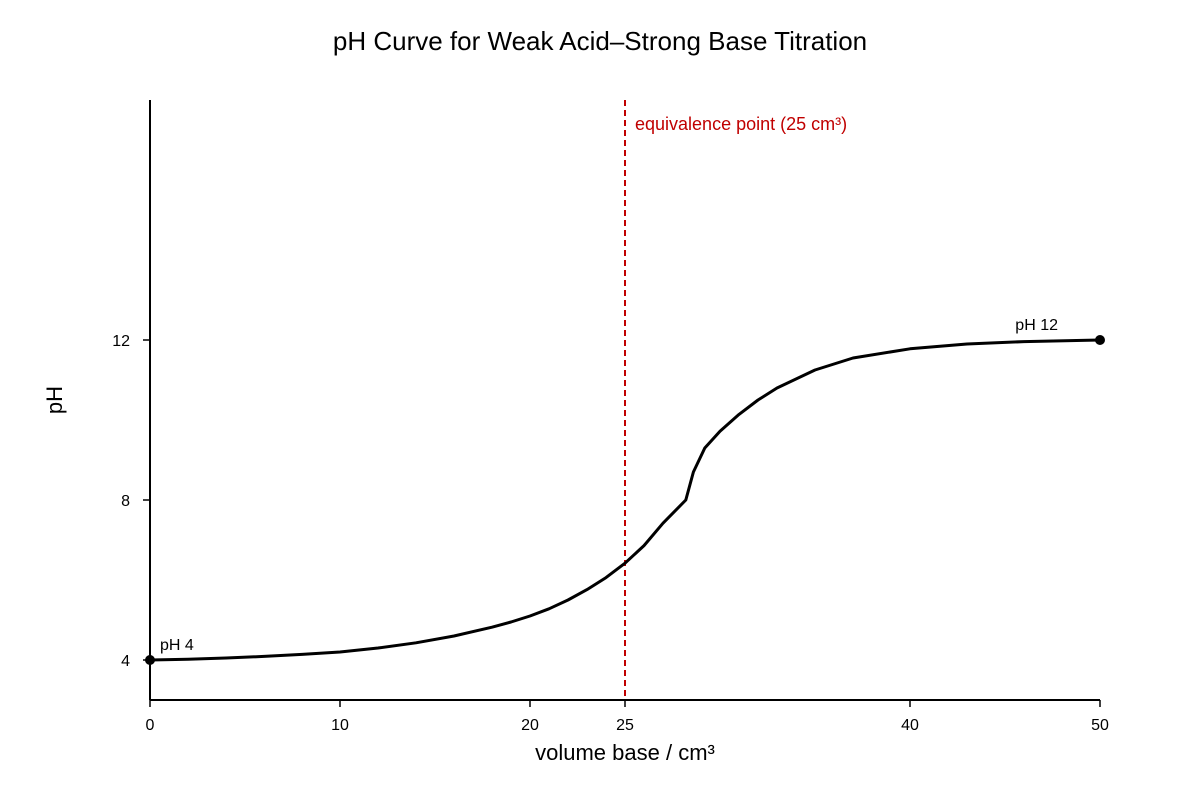 Image resolution: width=1200 pixels, height=805 pixels. What do you see at coordinates (910, 725) in the screenshot?
I see `x-tick-label: 40` at bounding box center [910, 725].